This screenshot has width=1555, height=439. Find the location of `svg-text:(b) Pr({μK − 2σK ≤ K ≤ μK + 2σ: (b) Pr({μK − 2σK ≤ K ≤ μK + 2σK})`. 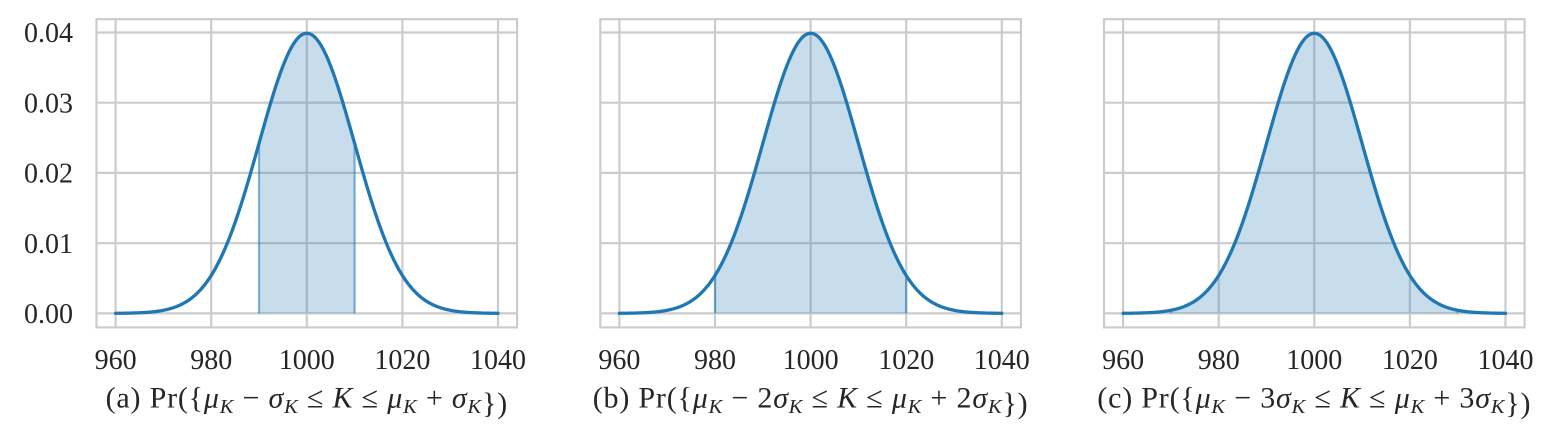

svg-text:(b) Pr({μK − 2σK ≤ K ≤ μK + 2σ: (b) Pr({μK − 2σK ≤ K ≤ μK + 2σK}) is located at coordinates (811, 401).